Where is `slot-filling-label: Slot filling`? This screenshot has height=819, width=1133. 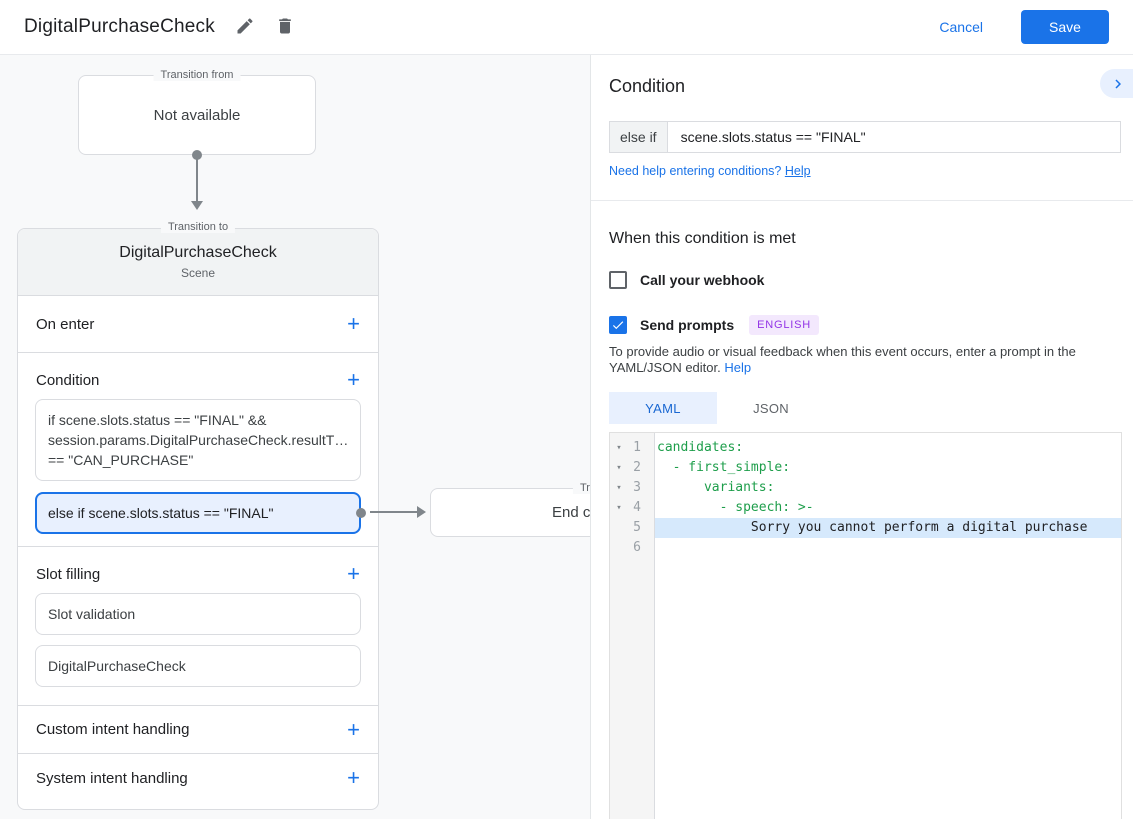 slot-filling-label: Slot filling is located at coordinates (68, 574).